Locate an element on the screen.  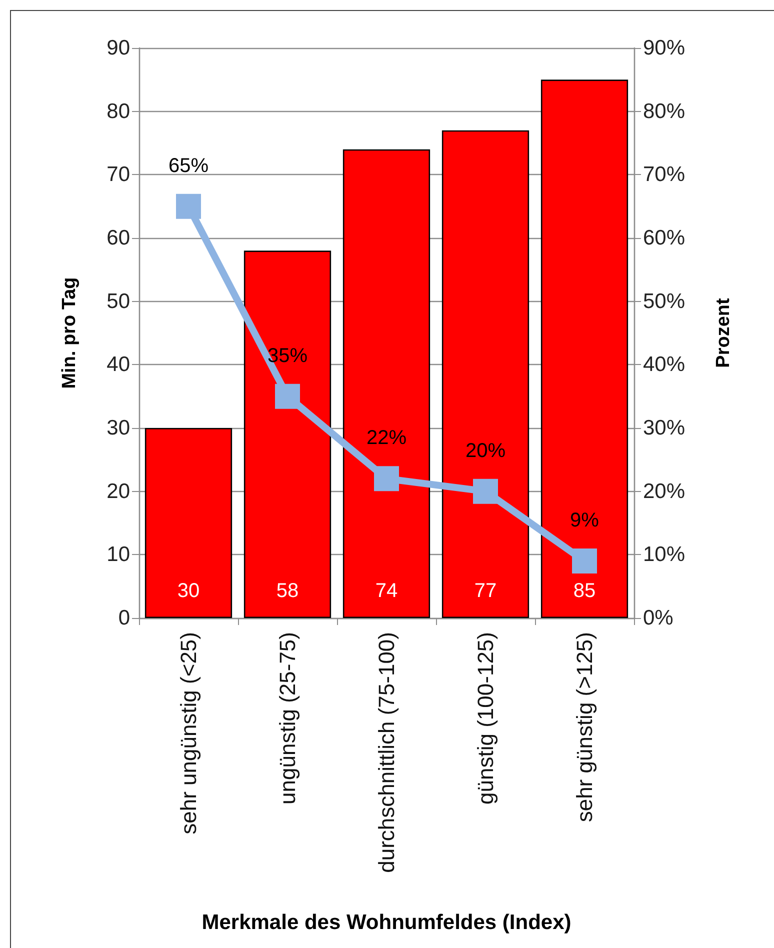
data-label: 85 is located at coordinates (584, 591).